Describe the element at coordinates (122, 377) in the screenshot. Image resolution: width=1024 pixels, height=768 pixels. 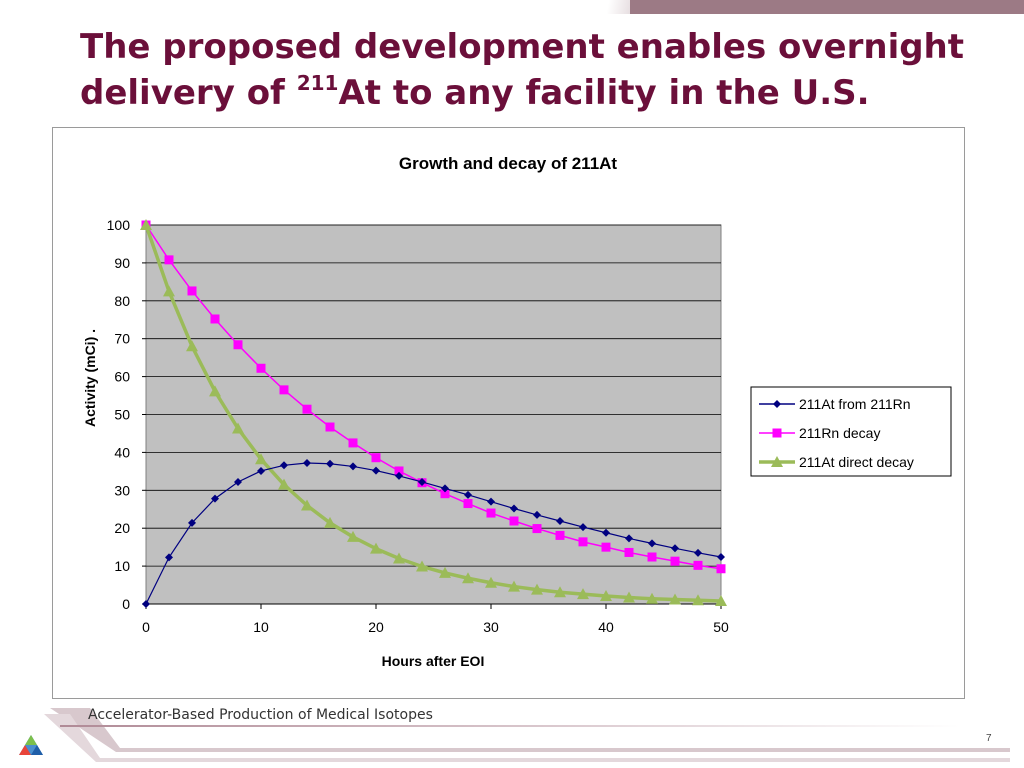
I see `y-tick-label: 60` at that location.